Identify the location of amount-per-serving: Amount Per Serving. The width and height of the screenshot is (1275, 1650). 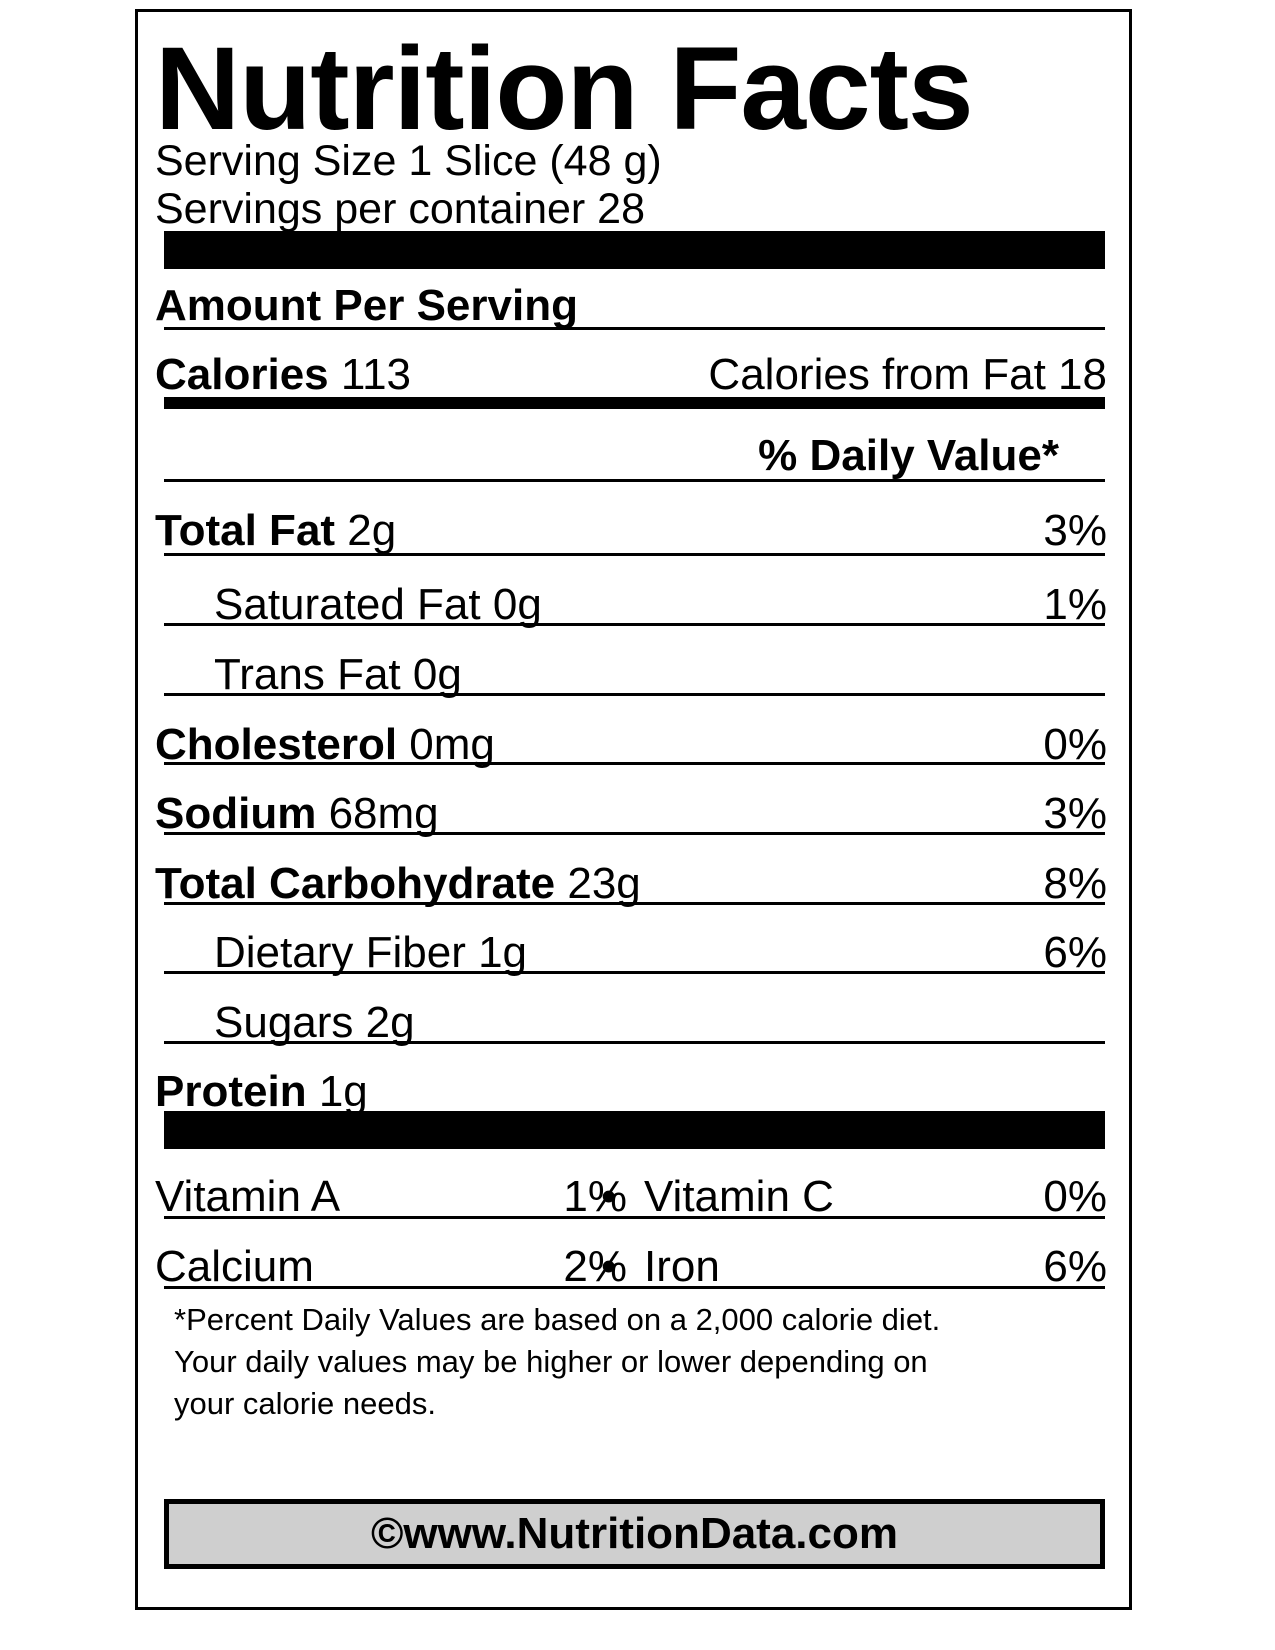
(366, 305).